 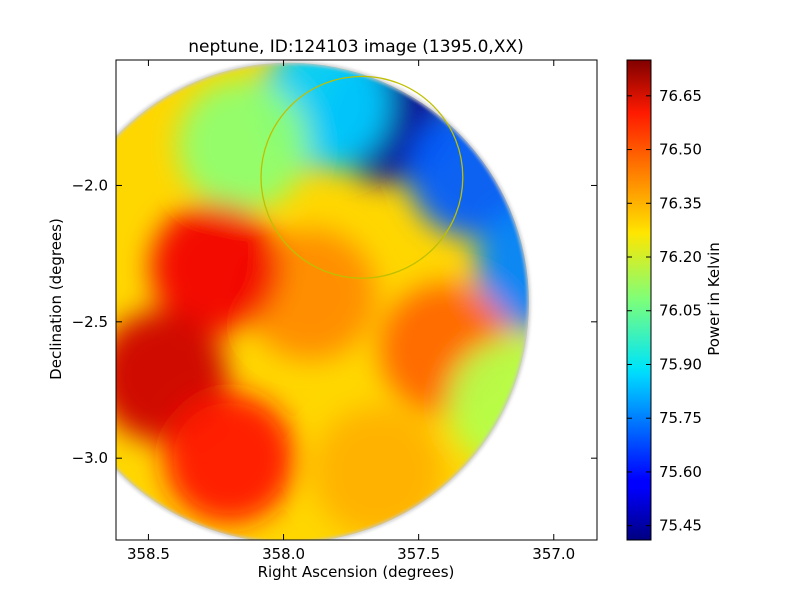 What do you see at coordinates (356, 572) in the screenshot?
I see `x-axis-label: Right Ascension (degrees)` at bounding box center [356, 572].